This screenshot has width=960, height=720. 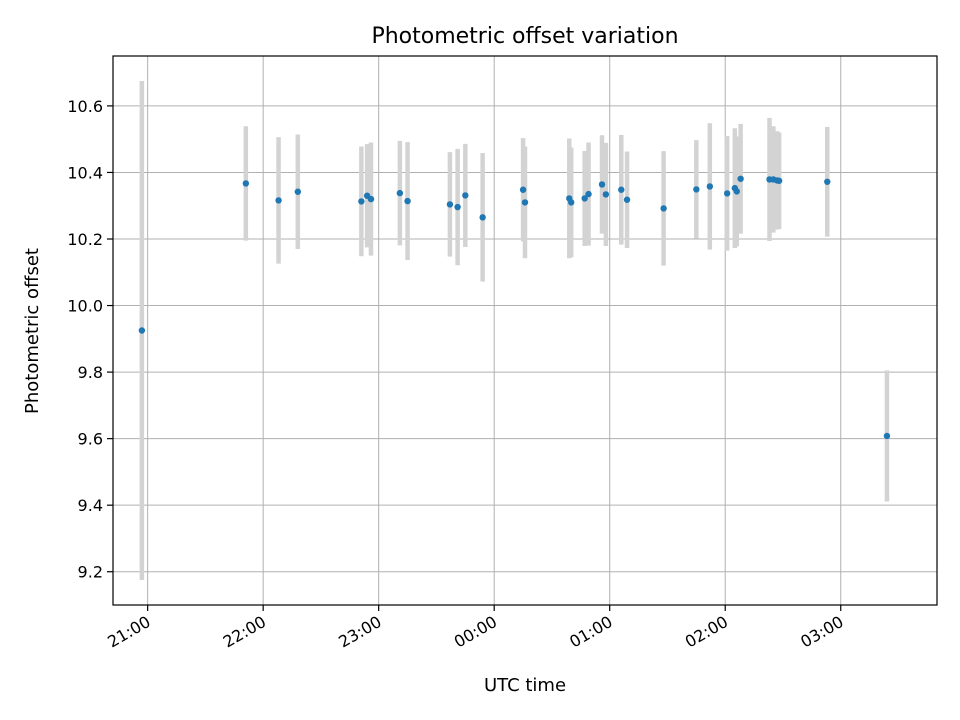 What do you see at coordinates (359, 632) in the screenshot?
I see `x-tick-label: 23:00` at bounding box center [359, 632].